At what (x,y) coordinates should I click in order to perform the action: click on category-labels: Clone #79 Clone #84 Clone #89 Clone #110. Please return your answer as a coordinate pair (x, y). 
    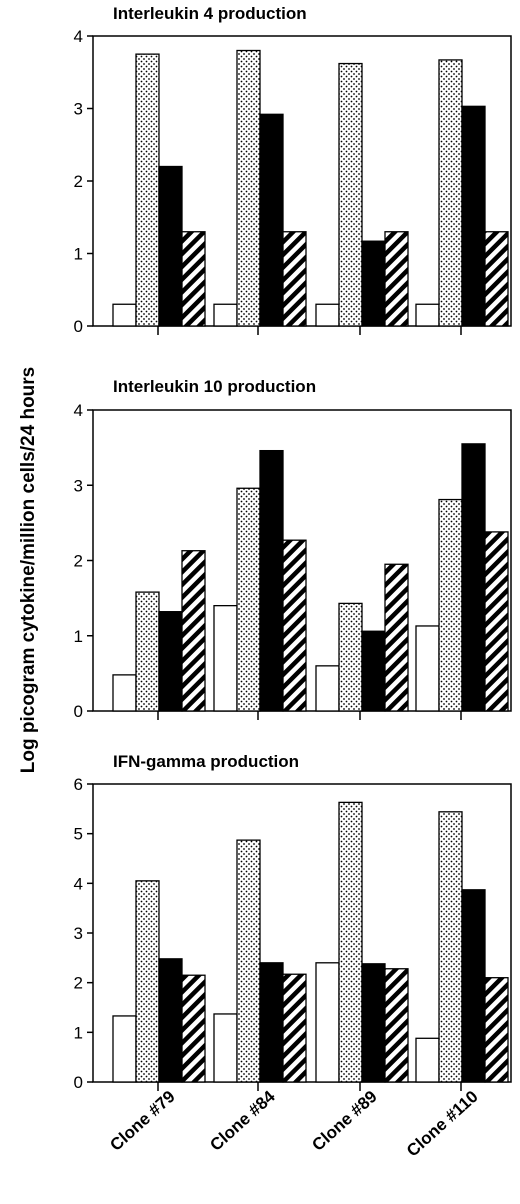
    Looking at the image, I should click on (293, 1123).